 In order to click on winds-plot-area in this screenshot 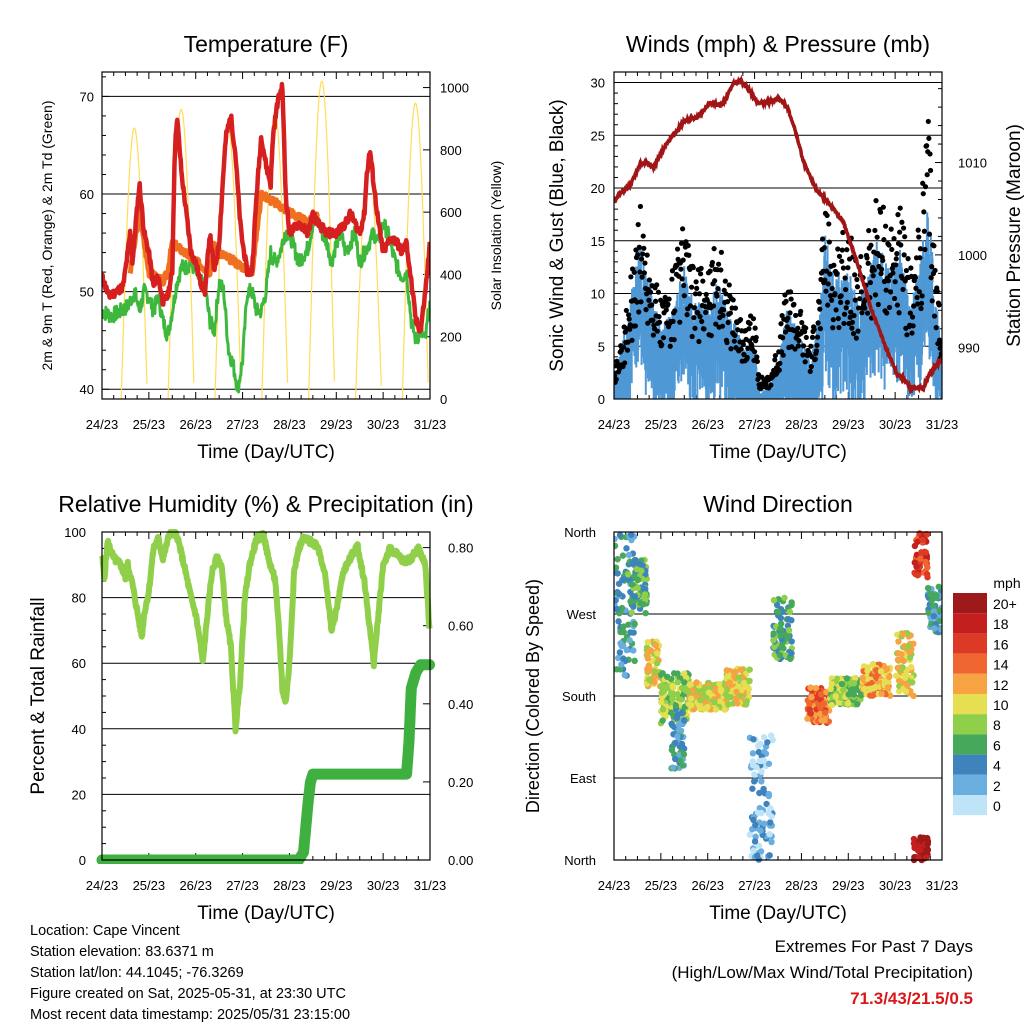, I will do `click(778, 236)`.